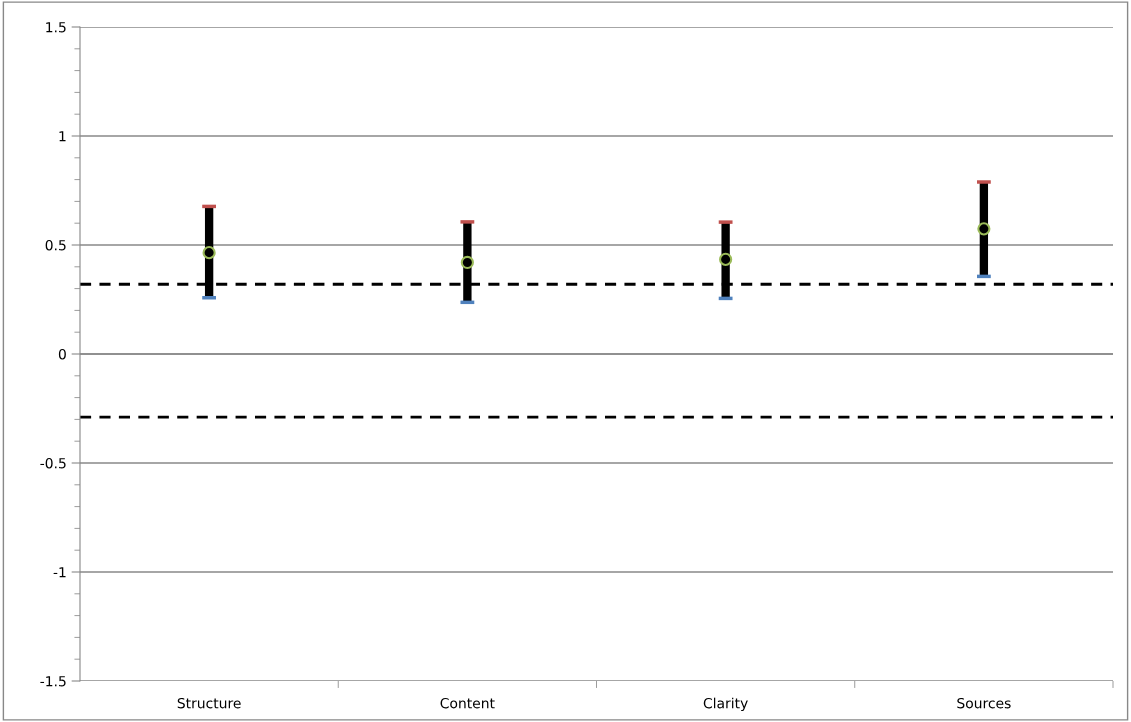  What do you see at coordinates (56, 27) in the screenshot?
I see `y-tick-label: 1.5` at bounding box center [56, 27].